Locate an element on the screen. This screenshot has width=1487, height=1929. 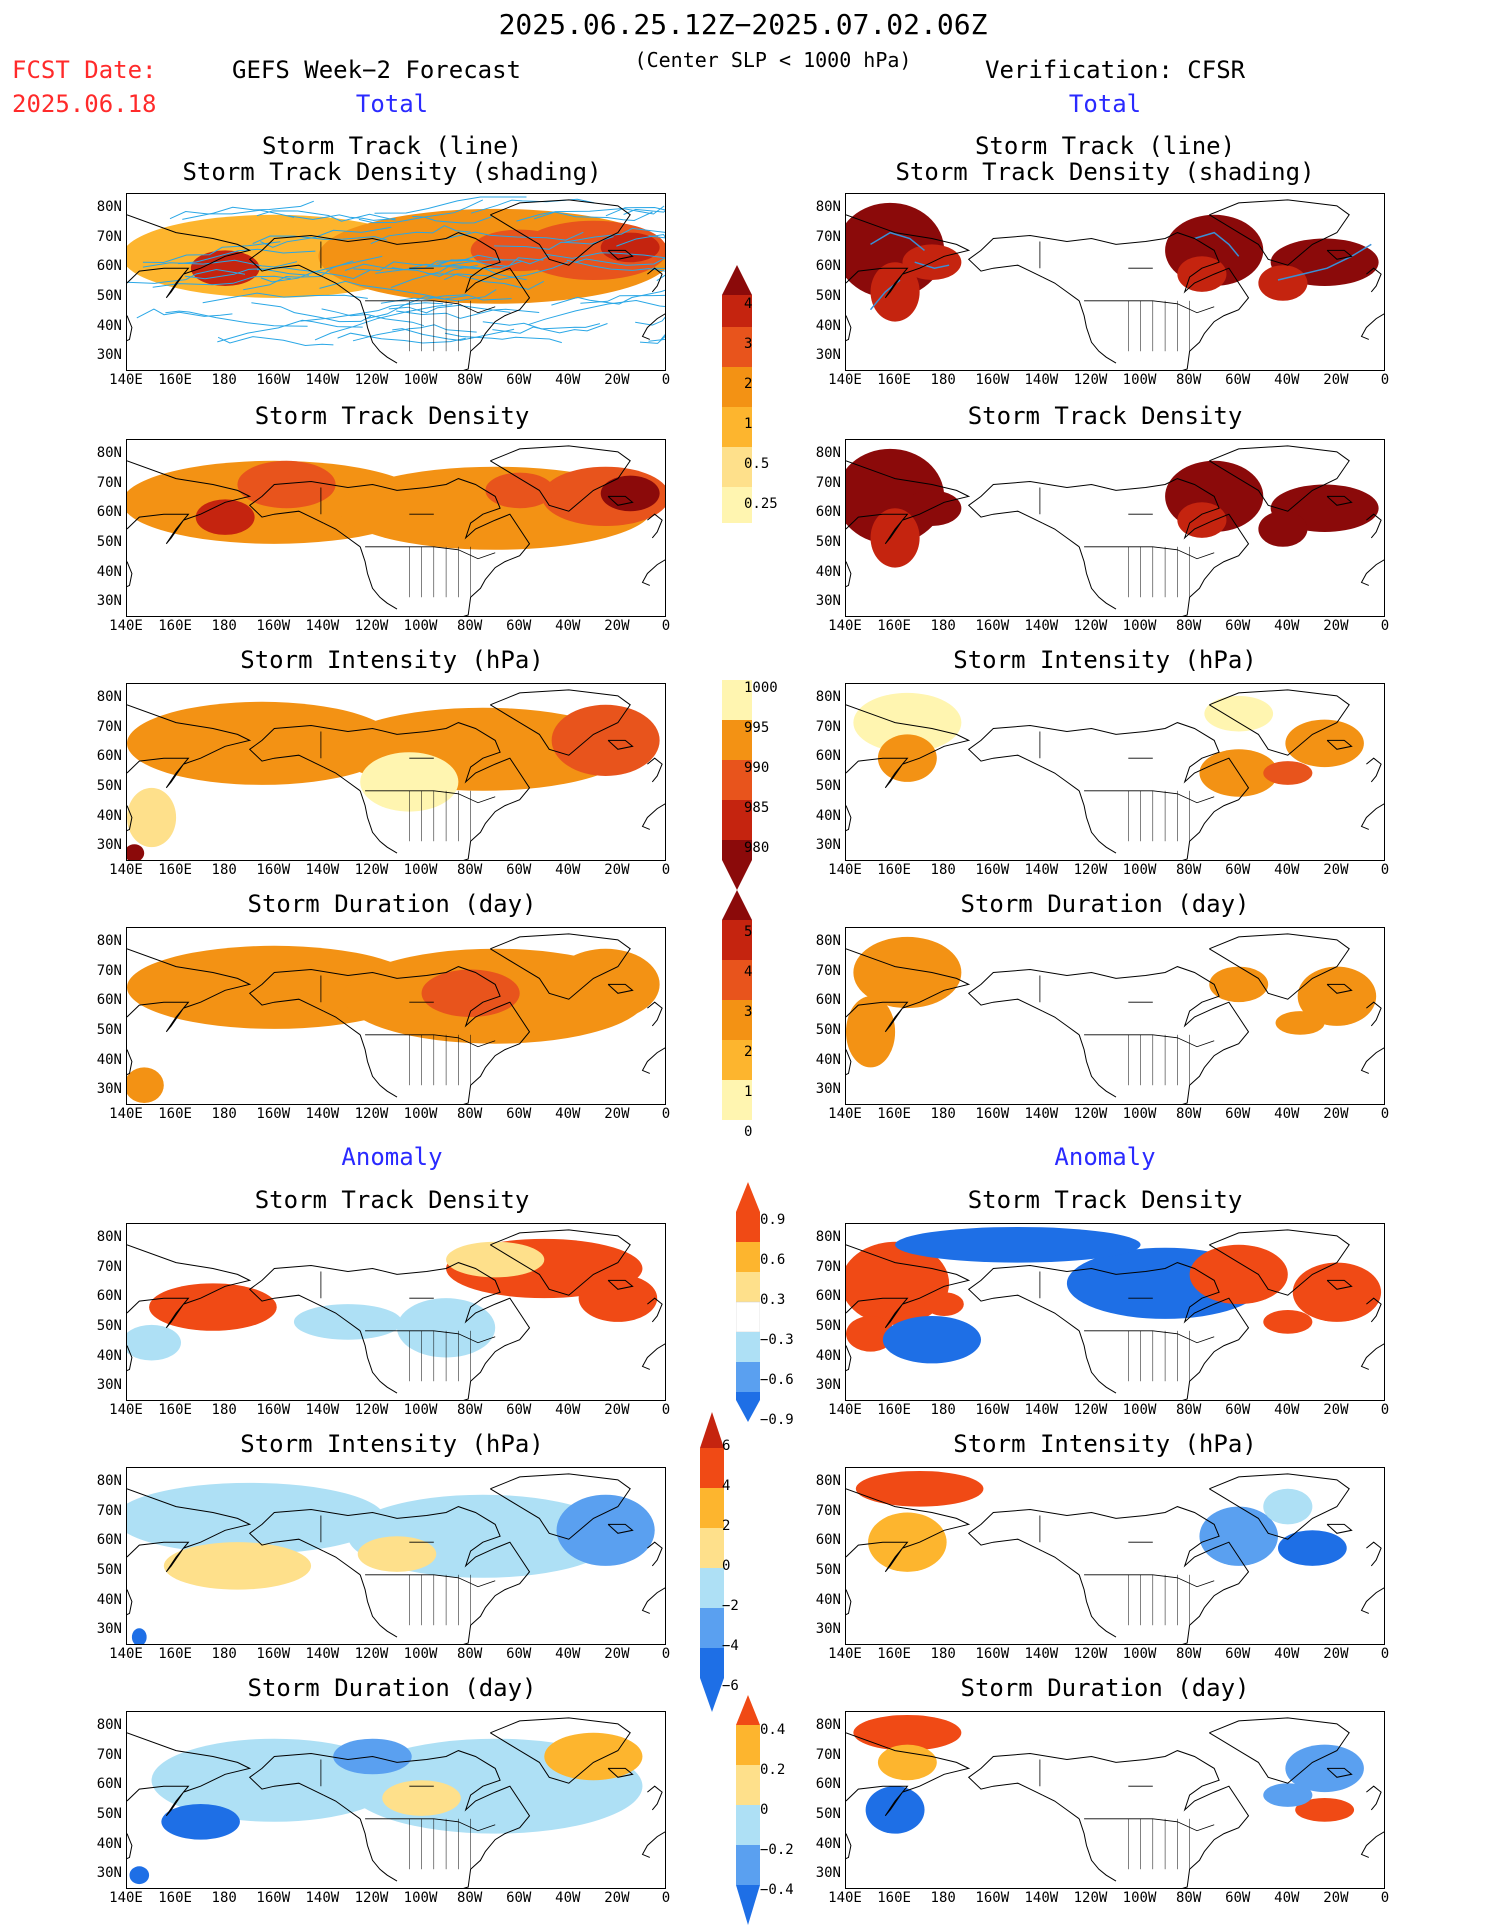
lon-tick-duration-total-left-2: 180 is located at coordinates (224, 1114).